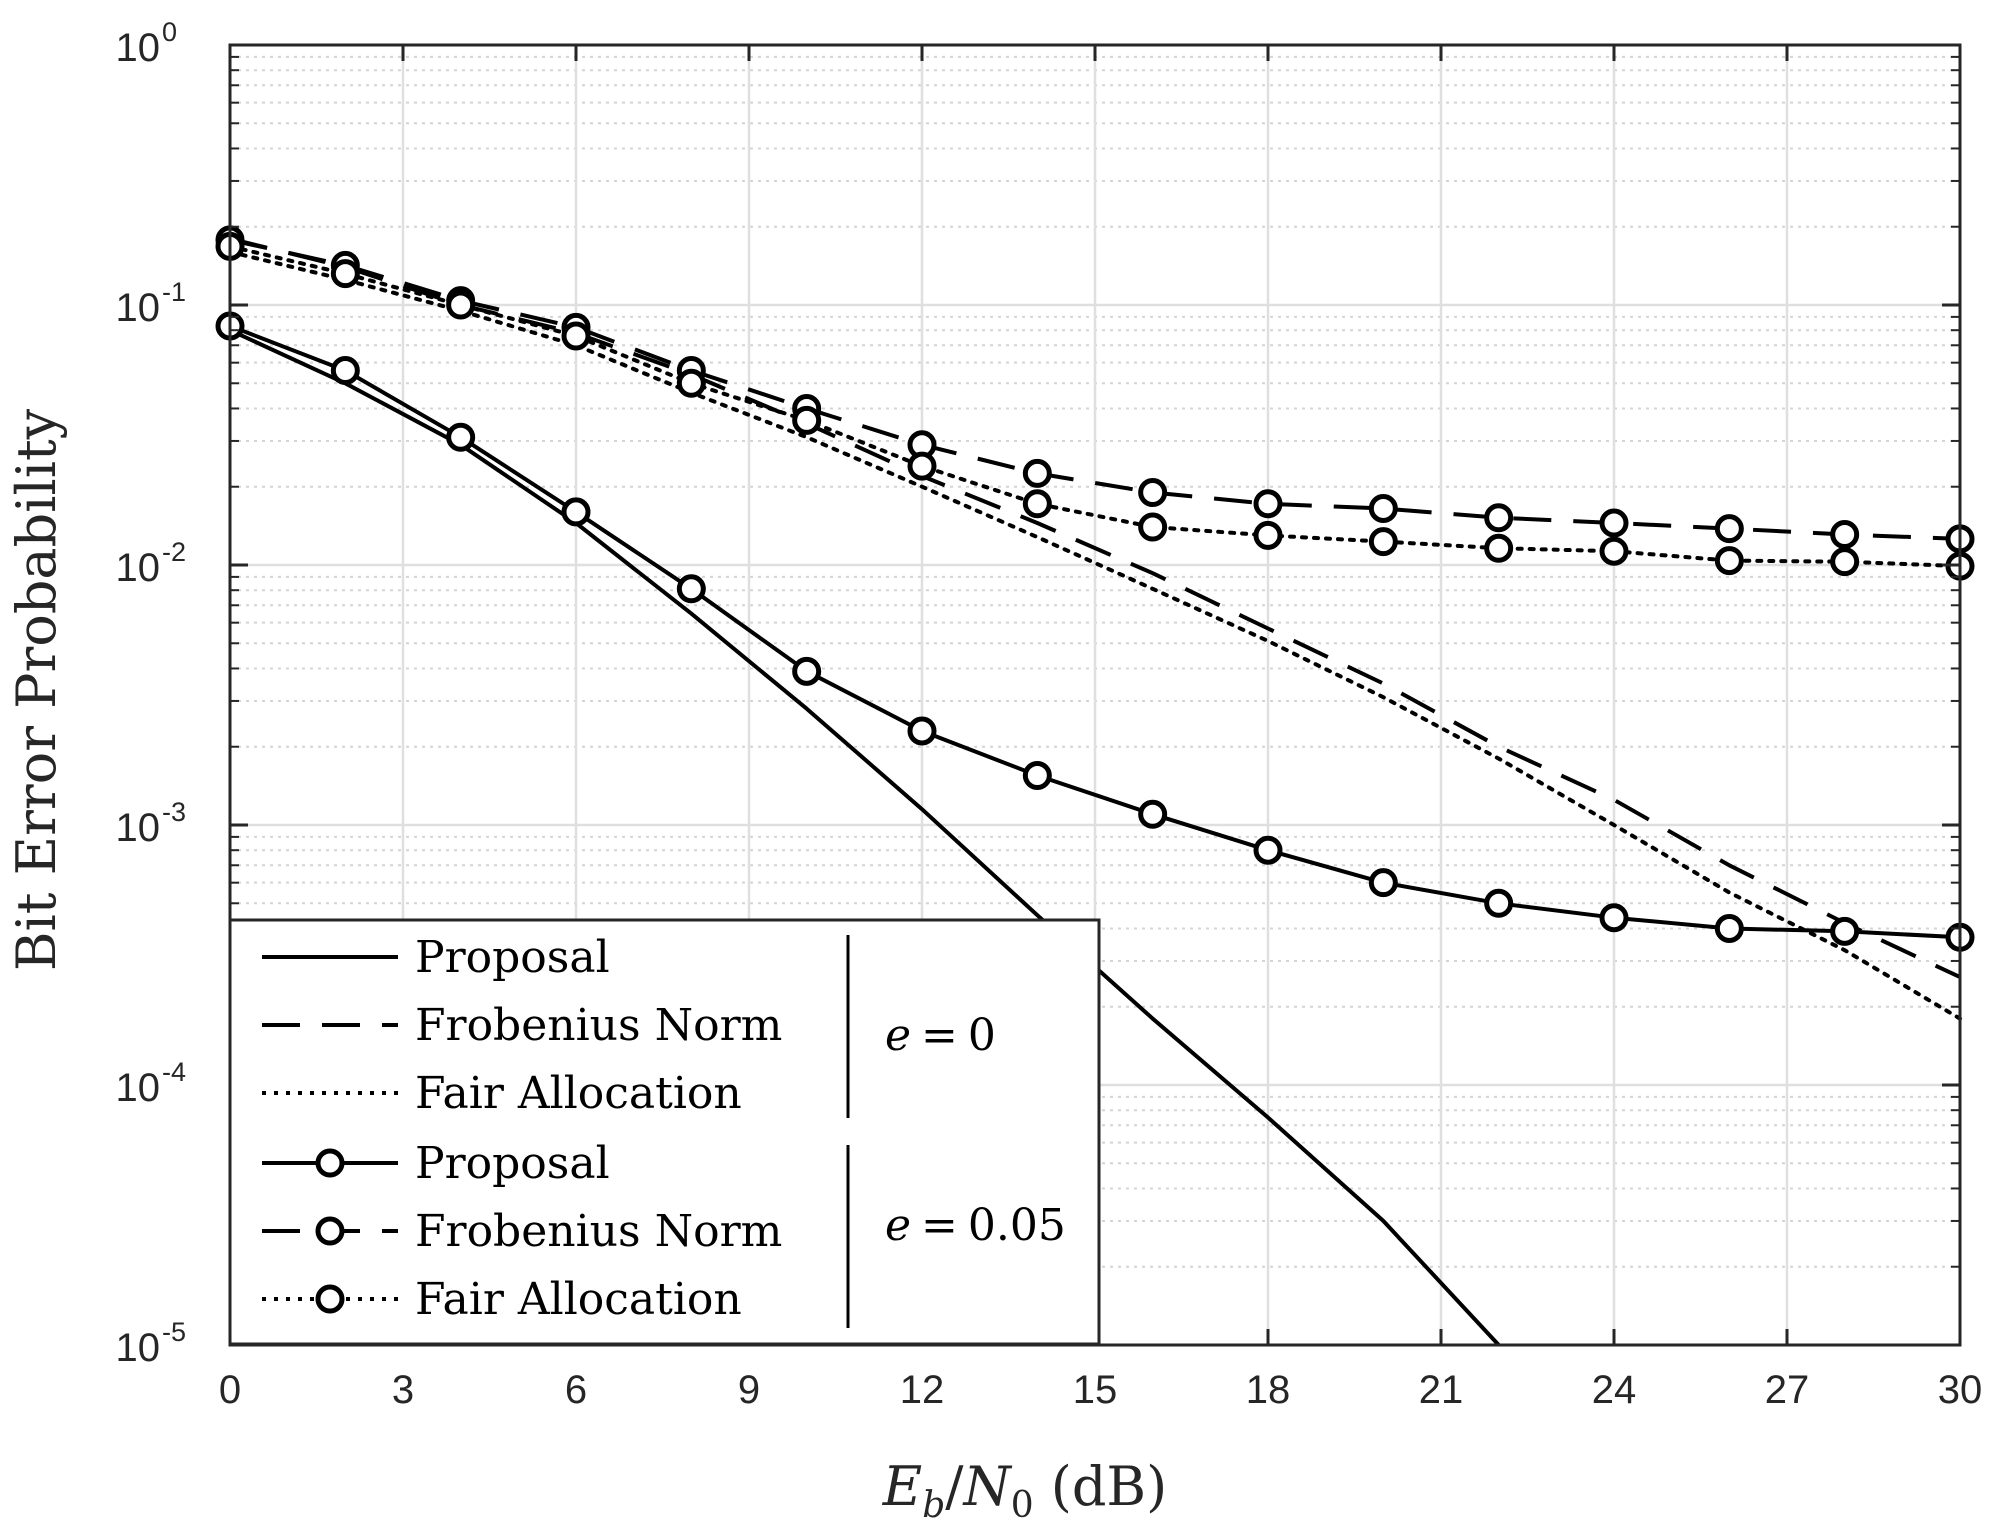  Describe the element at coordinates (922, 1390) in the screenshot. I see `x-tick-label: 12` at that location.